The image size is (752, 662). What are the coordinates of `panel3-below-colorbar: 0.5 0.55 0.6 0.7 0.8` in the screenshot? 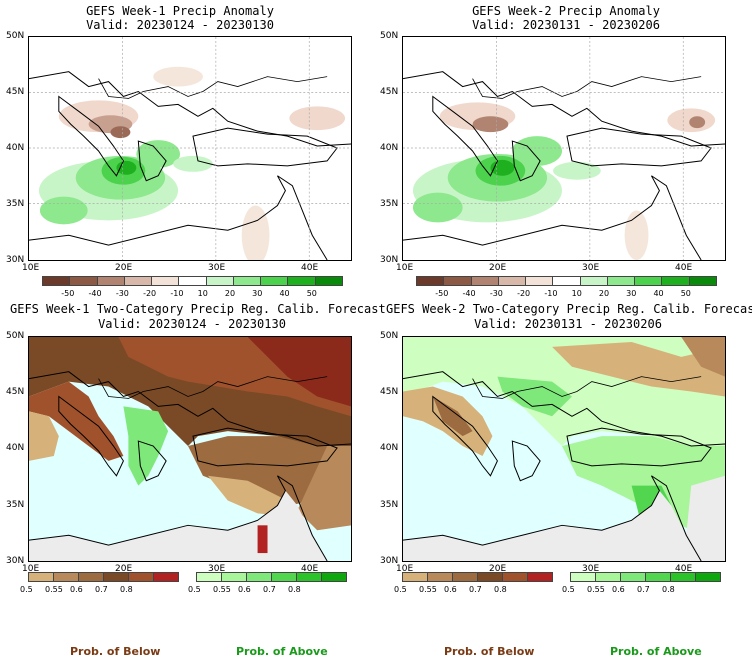 It's located at (99, 583).